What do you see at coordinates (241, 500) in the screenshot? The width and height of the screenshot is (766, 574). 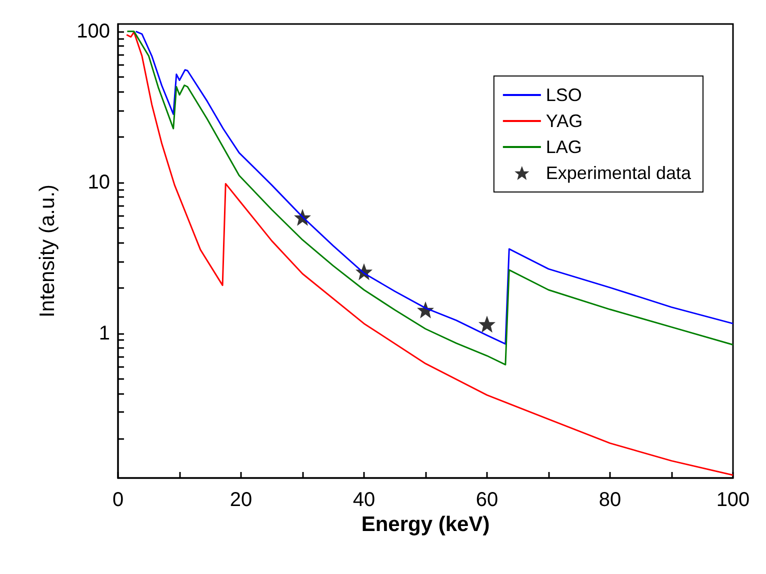 I see `x-tick-label: 20` at bounding box center [241, 500].